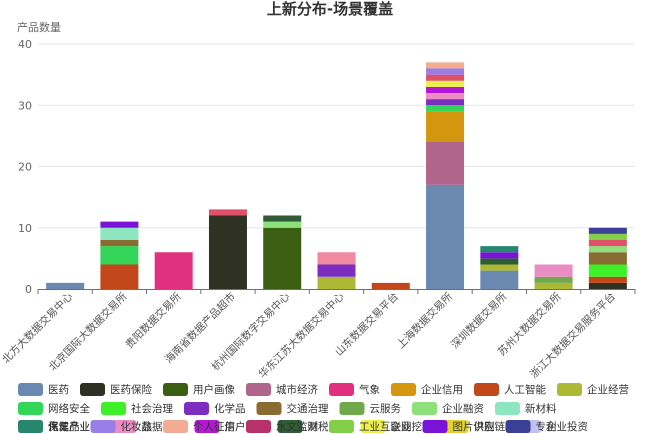 The image size is (660, 434). What do you see at coordinates (28, 289) in the screenshot?
I see `y-tick-label: 0` at bounding box center [28, 289].